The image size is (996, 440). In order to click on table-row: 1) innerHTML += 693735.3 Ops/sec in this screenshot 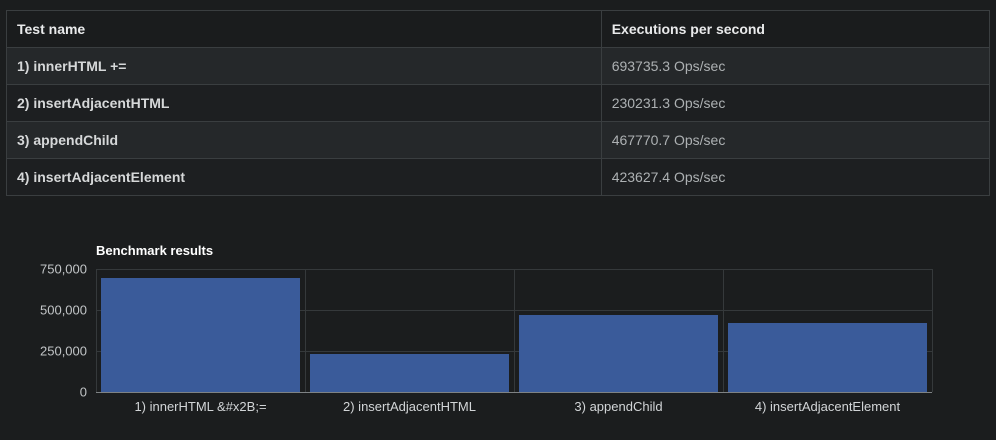, I will do `click(498, 66)`.